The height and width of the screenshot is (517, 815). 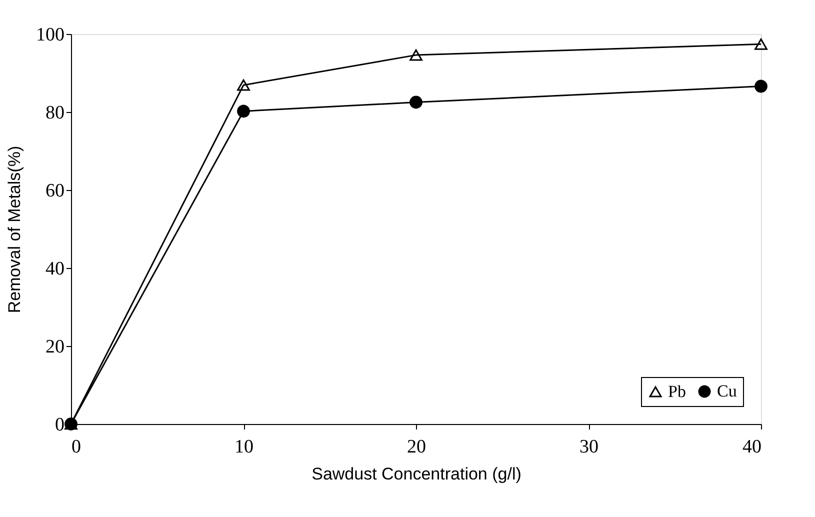 What do you see at coordinates (244, 447) in the screenshot?
I see `x-tick-label: 10` at bounding box center [244, 447].